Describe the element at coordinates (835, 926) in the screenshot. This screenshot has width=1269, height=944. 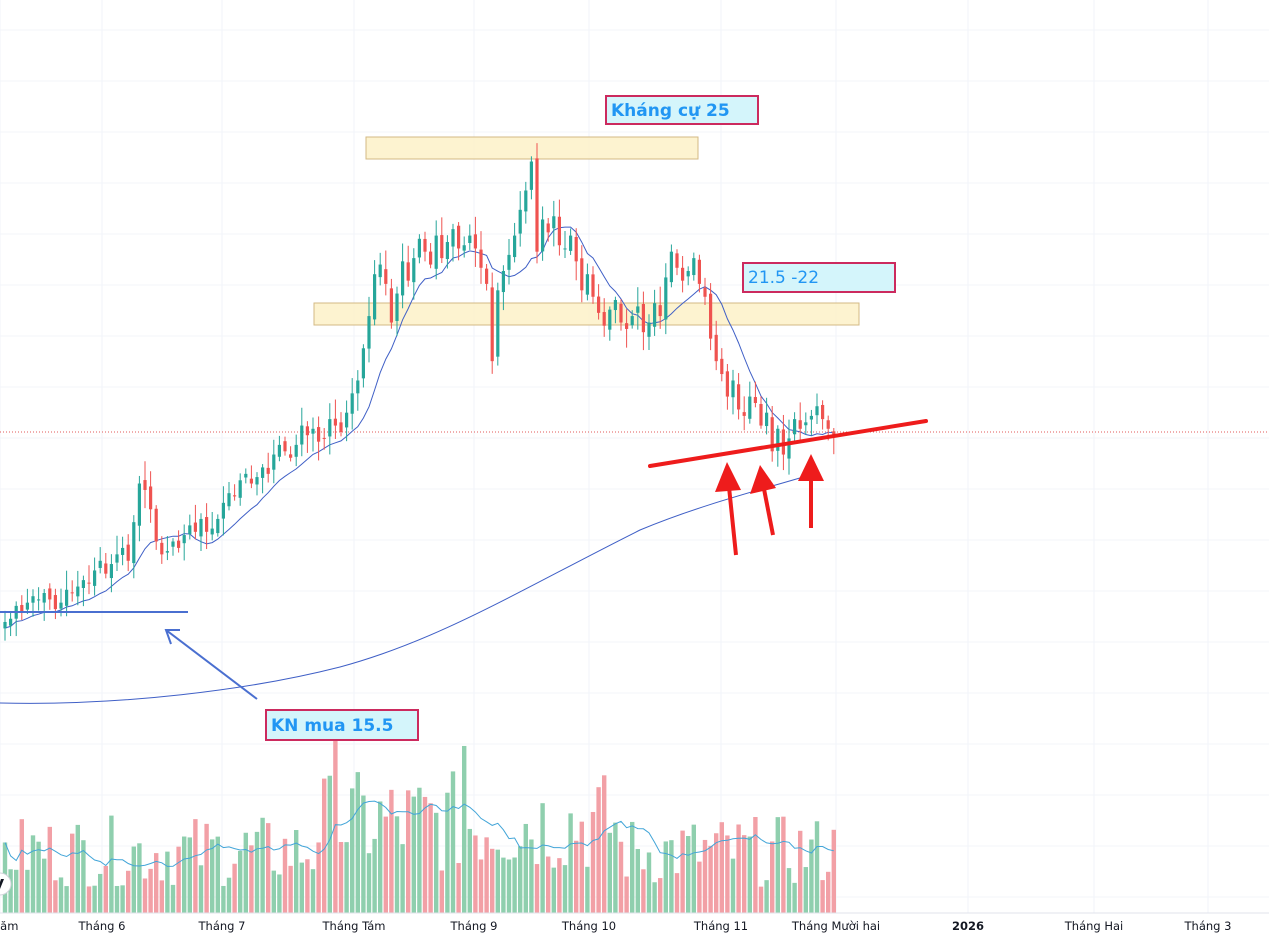
I see `x-tick-label: Tháng Mười hai` at that location.